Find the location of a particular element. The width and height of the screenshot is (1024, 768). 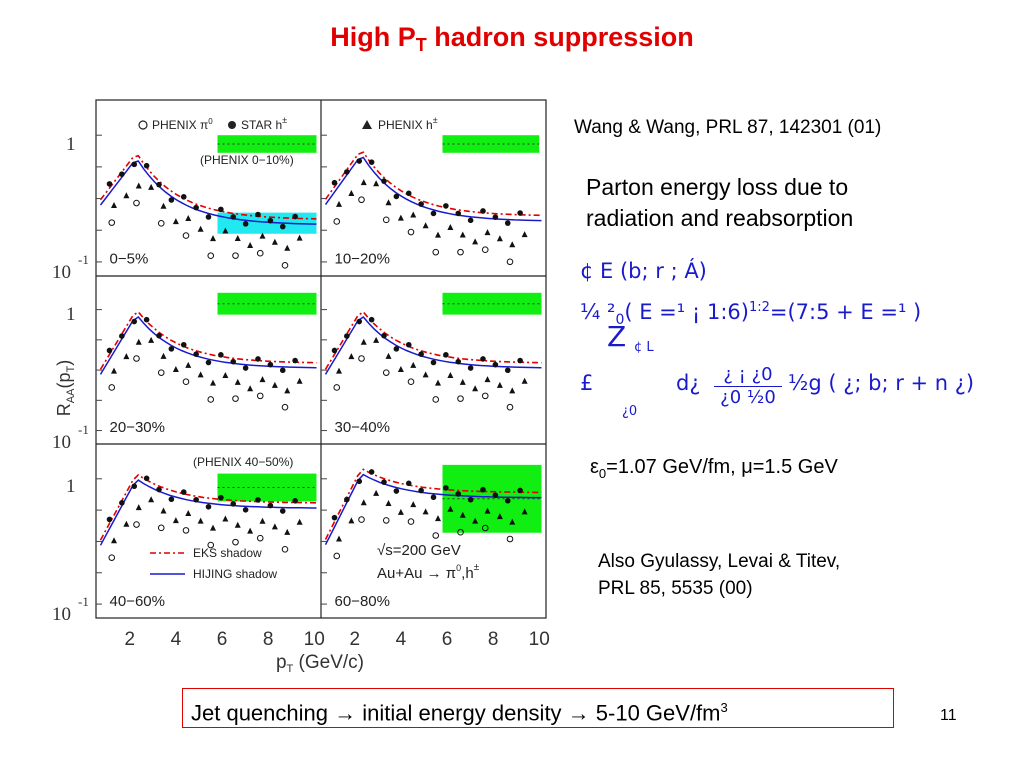

formula-line-3-d: d¿ is located at coordinates (688, 383).